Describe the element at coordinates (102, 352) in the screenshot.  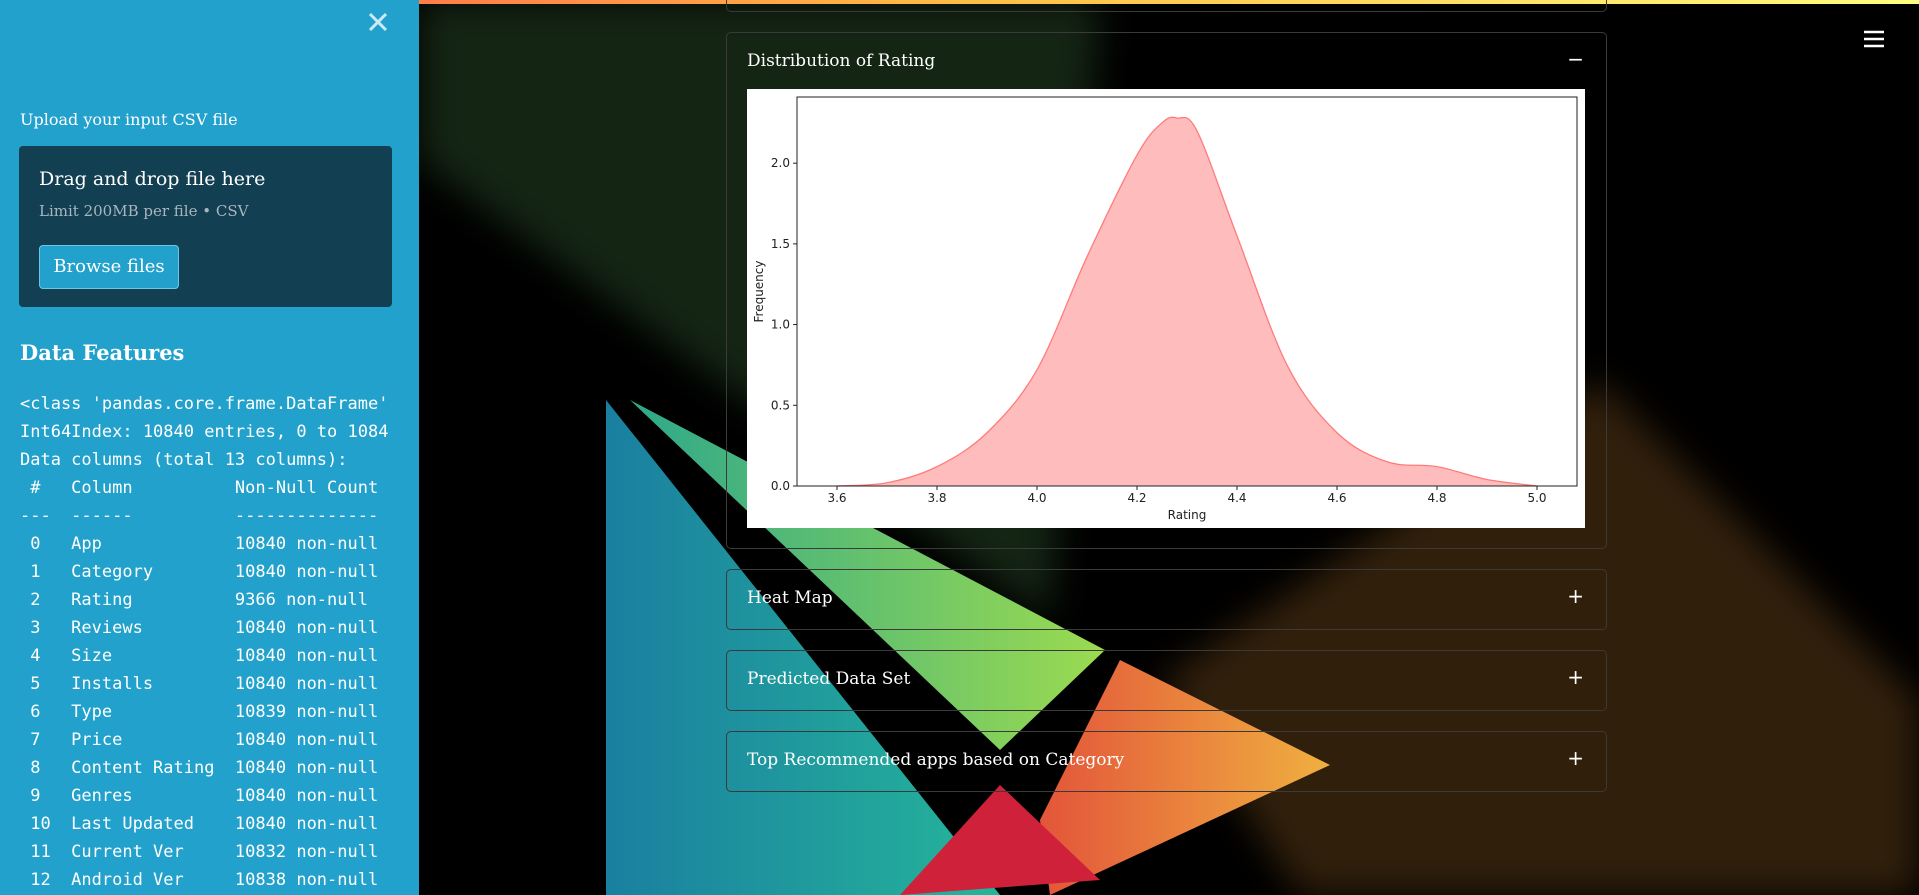
I see `features-heading: Data Features` at that location.